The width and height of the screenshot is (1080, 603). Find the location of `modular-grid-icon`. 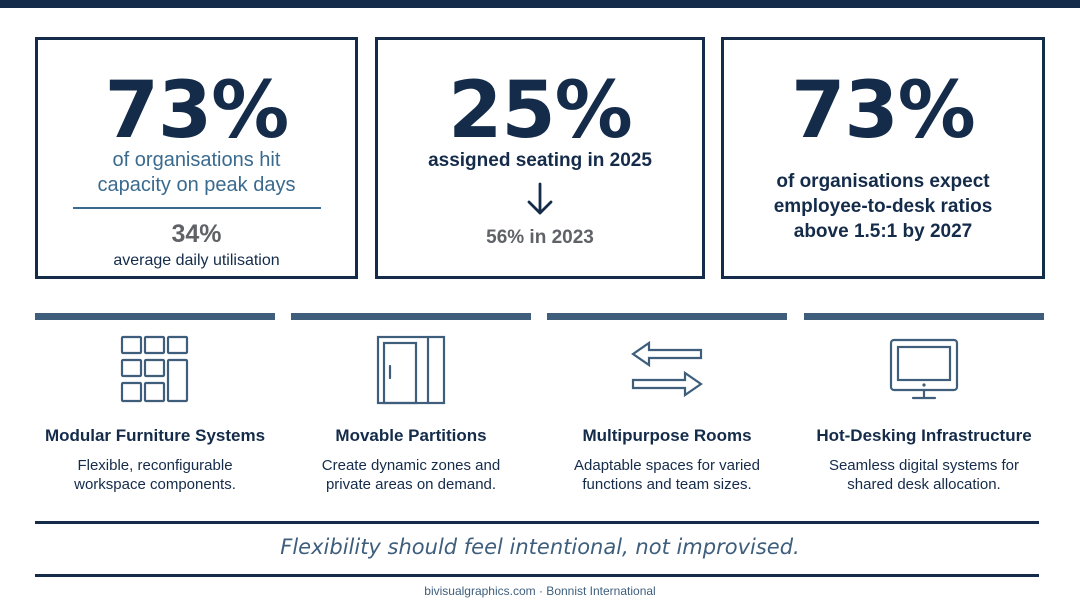

modular-grid-icon is located at coordinates (154, 369).